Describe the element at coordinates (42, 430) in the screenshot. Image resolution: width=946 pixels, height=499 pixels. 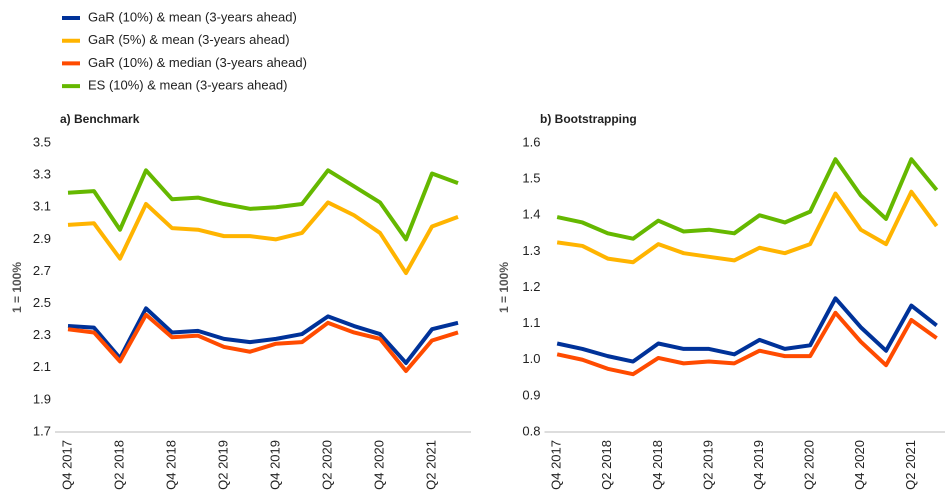
I see `y-tick-label: 1.7` at that location.